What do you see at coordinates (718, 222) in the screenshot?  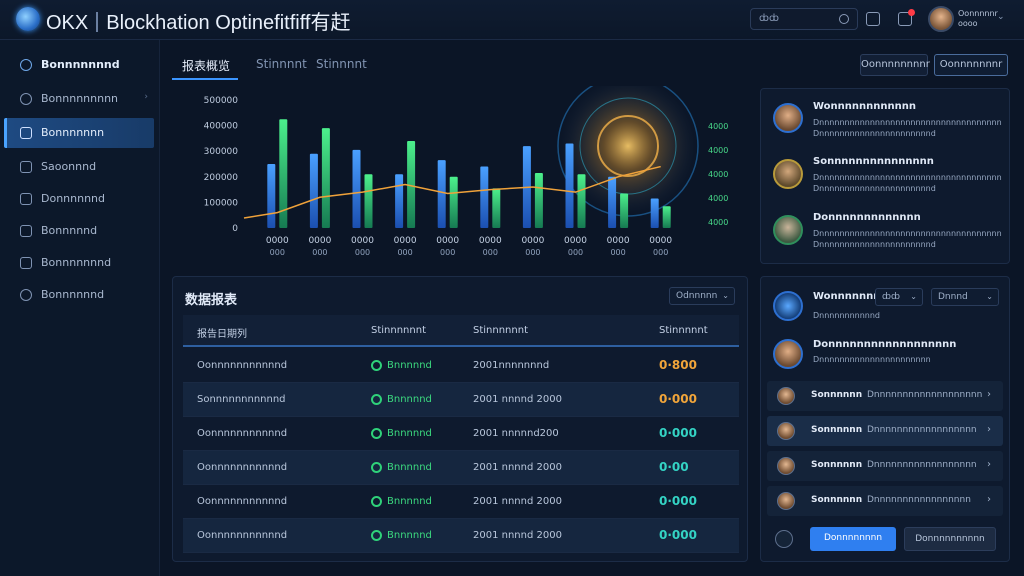 I see `y2-tick-label: 4000` at bounding box center [718, 222].